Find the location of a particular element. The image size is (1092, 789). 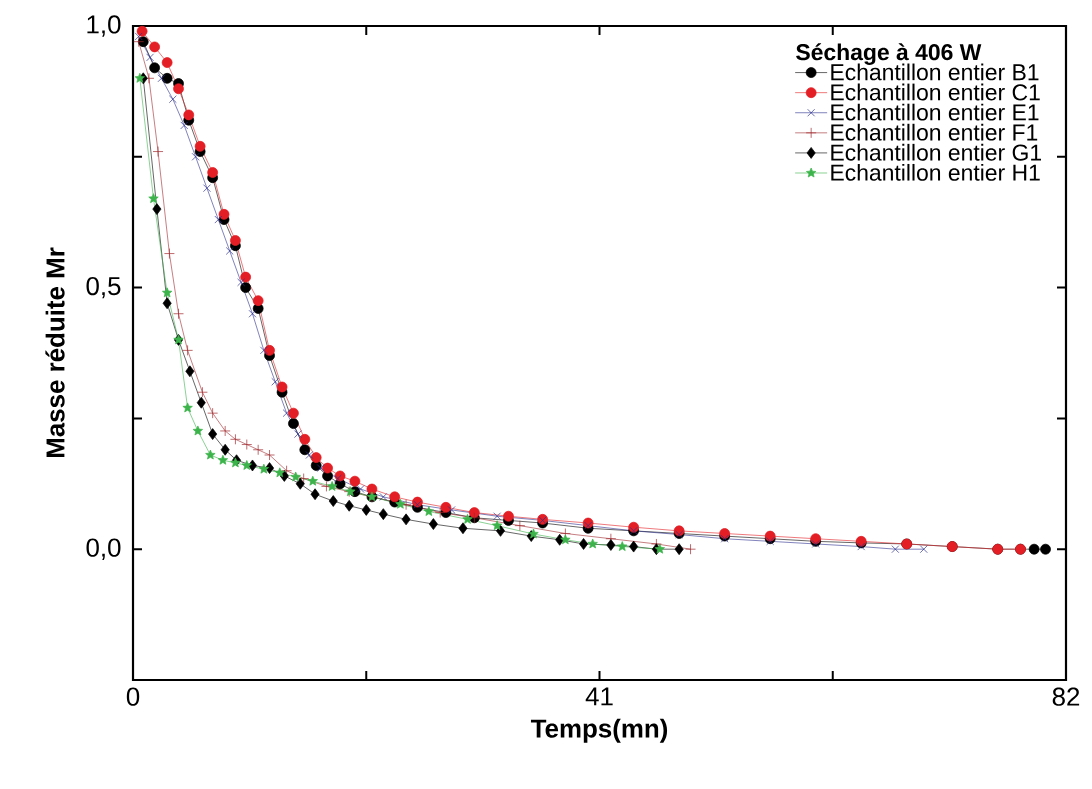

x-tick-label: 0 is located at coordinates (133, 696).